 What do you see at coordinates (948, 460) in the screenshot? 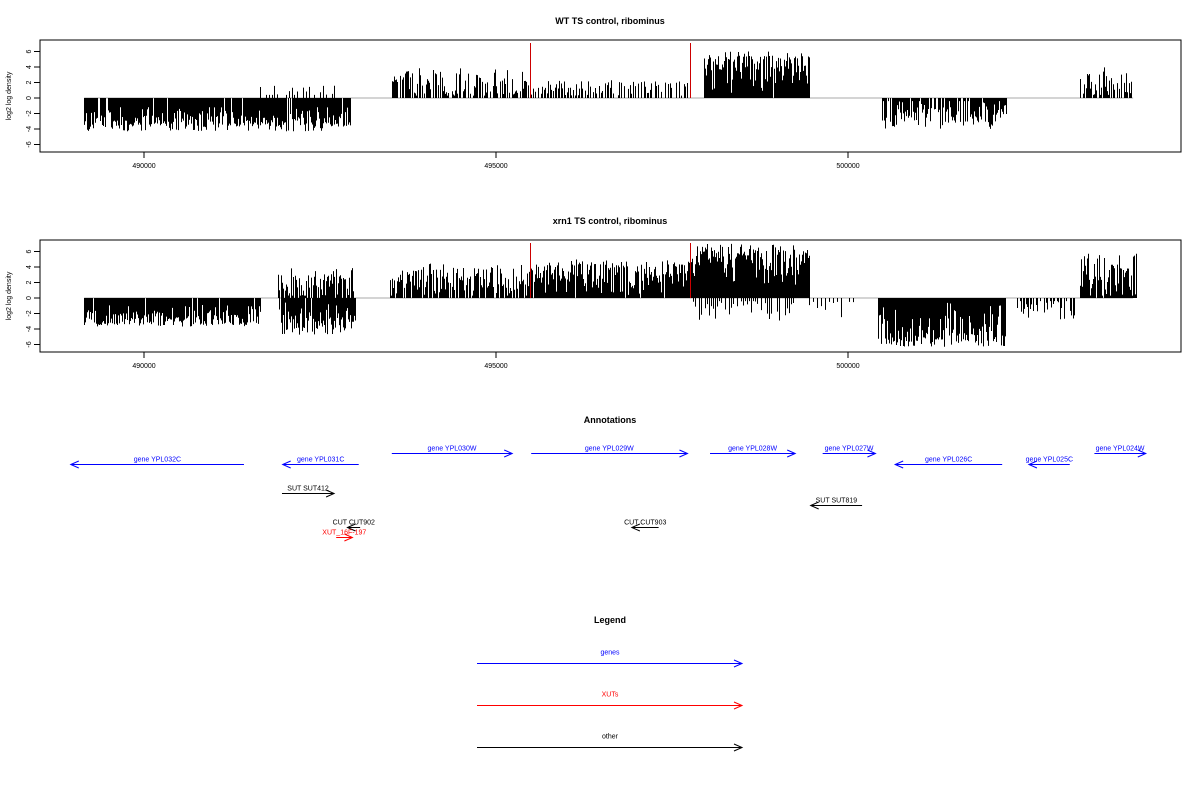
I see `feature-label: gene YPL026C` at bounding box center [948, 460].